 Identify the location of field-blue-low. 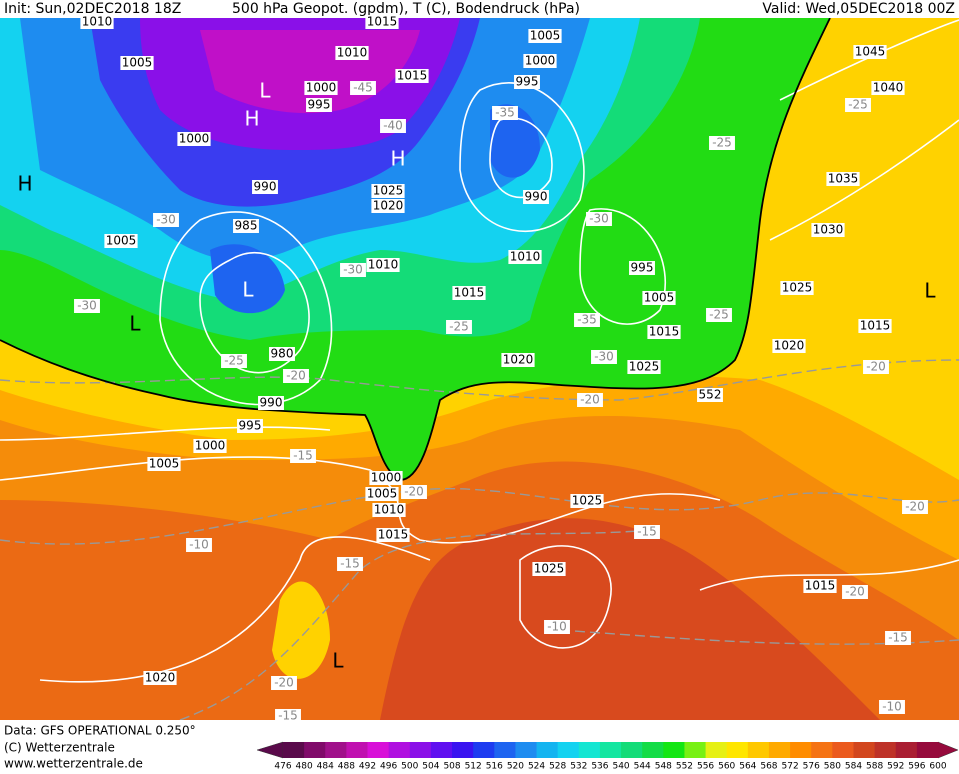
(515, 141).